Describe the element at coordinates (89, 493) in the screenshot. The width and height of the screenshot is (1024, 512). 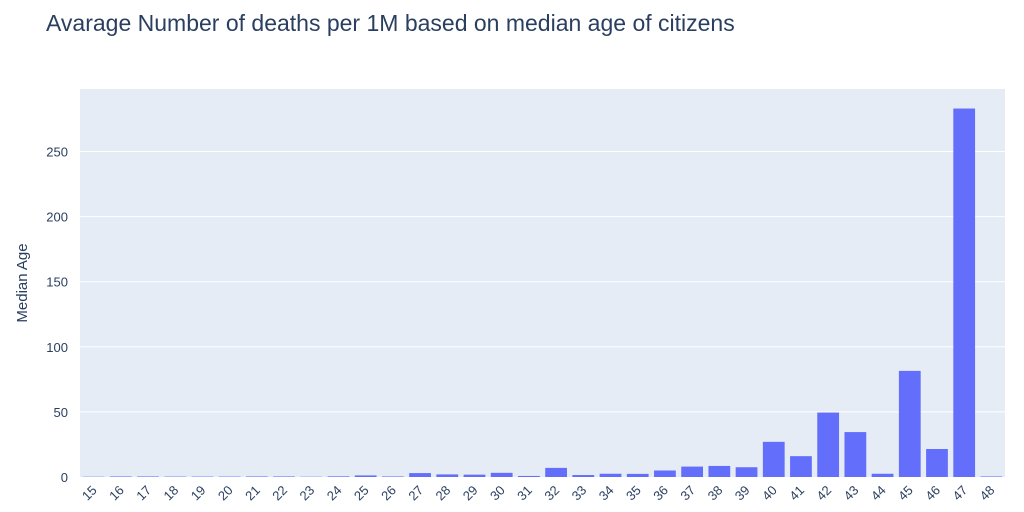
I see `x-tick-label: 15` at that location.